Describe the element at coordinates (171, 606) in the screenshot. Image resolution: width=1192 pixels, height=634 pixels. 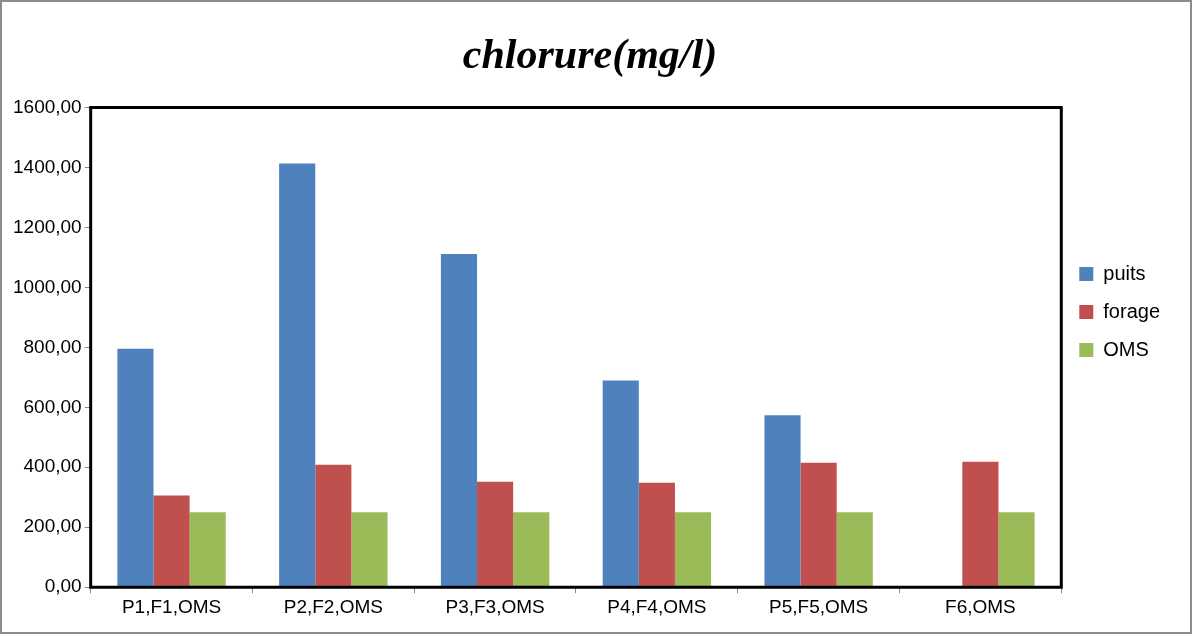
I see `x-tick-label: P1,F1,OMS` at that location.